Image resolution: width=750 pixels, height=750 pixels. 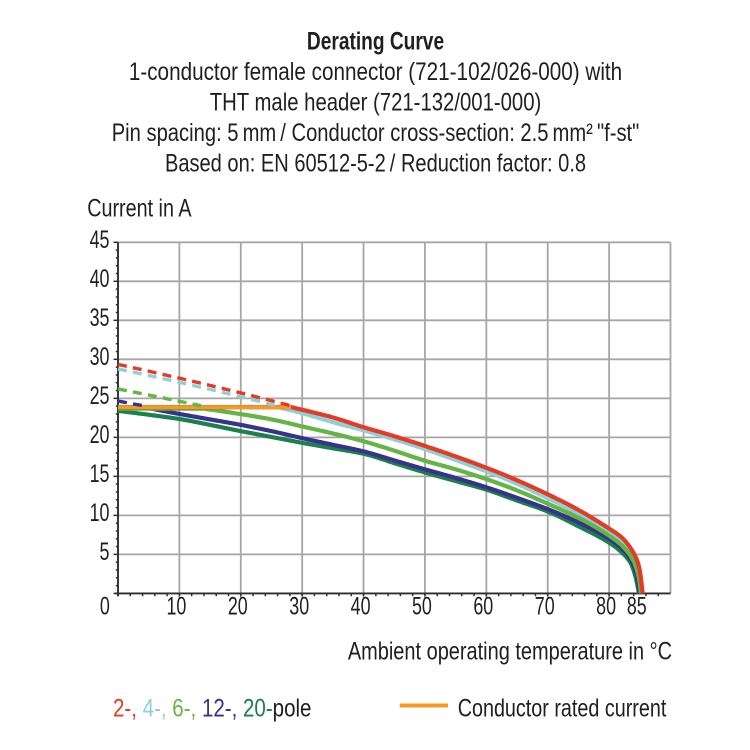 I want to click on svg-text: 15, so click(x=100, y=473).